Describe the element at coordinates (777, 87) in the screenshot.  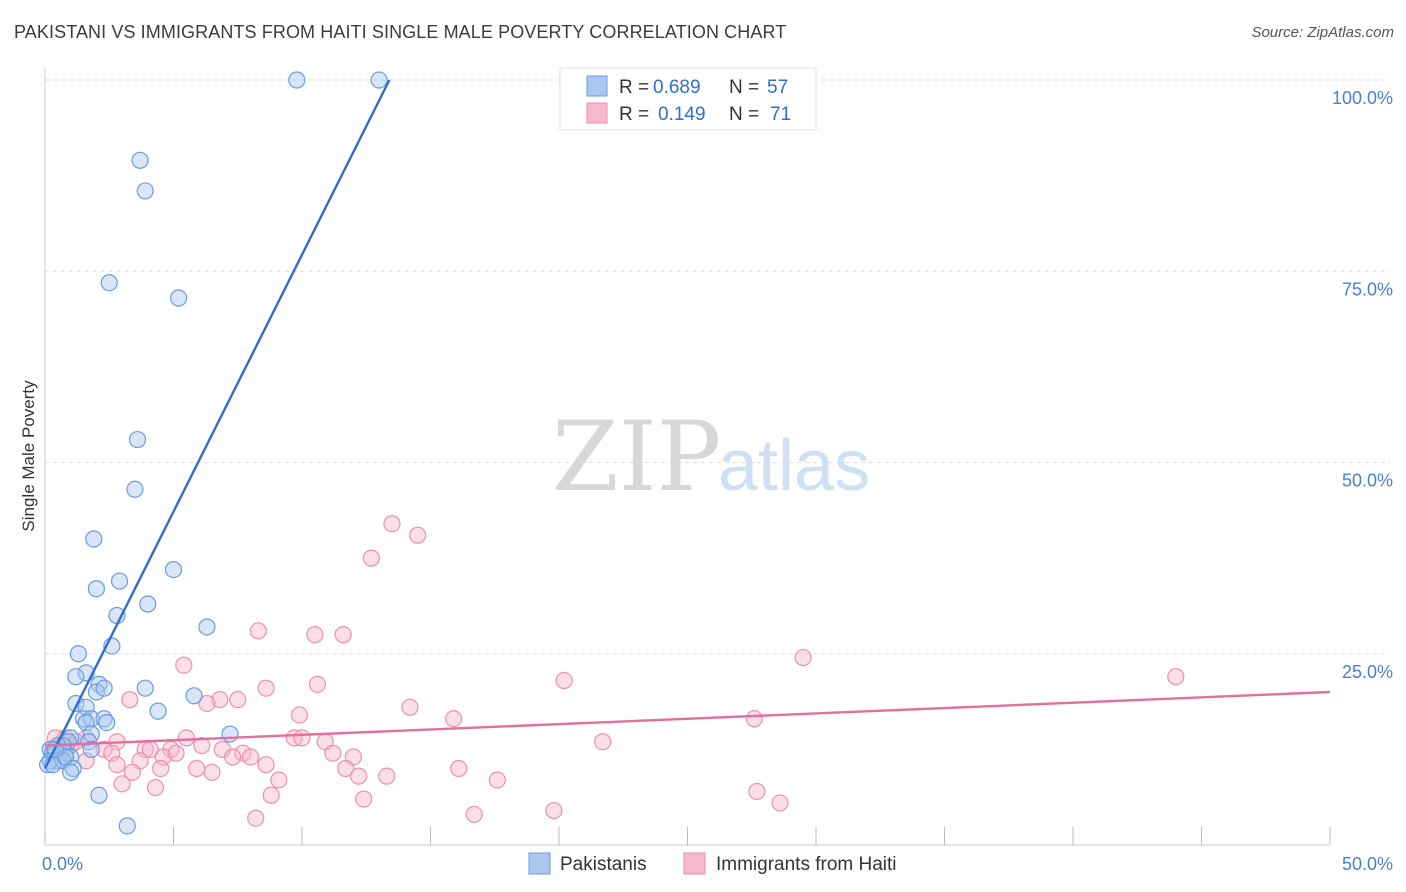
I see `legend-n-value-1: 57` at that location.